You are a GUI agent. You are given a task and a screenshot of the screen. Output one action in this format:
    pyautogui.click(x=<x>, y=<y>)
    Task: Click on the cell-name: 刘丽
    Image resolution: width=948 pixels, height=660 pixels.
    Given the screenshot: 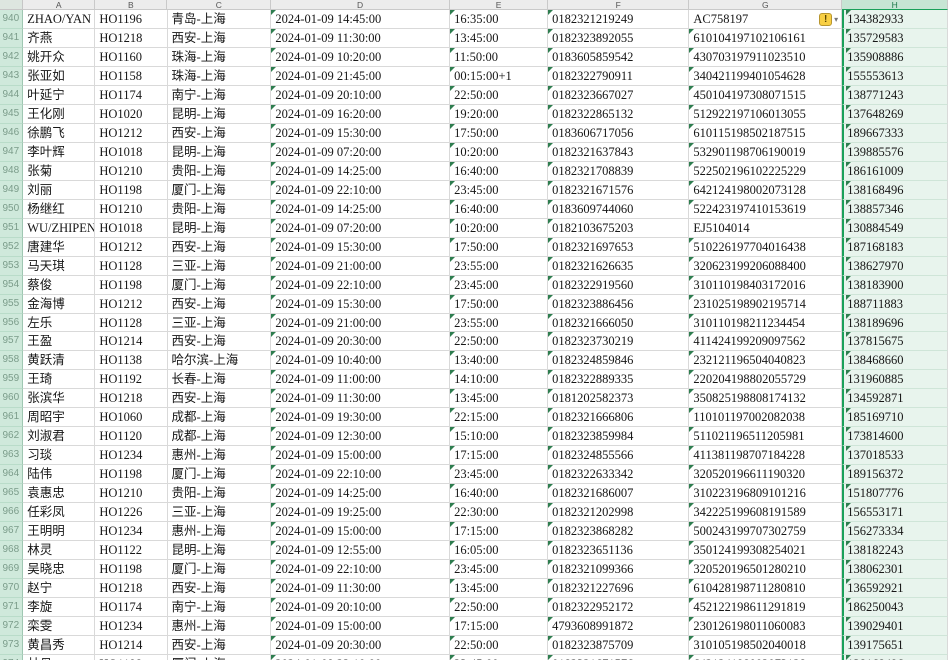 What is the action you would take?
    pyautogui.click(x=59, y=190)
    